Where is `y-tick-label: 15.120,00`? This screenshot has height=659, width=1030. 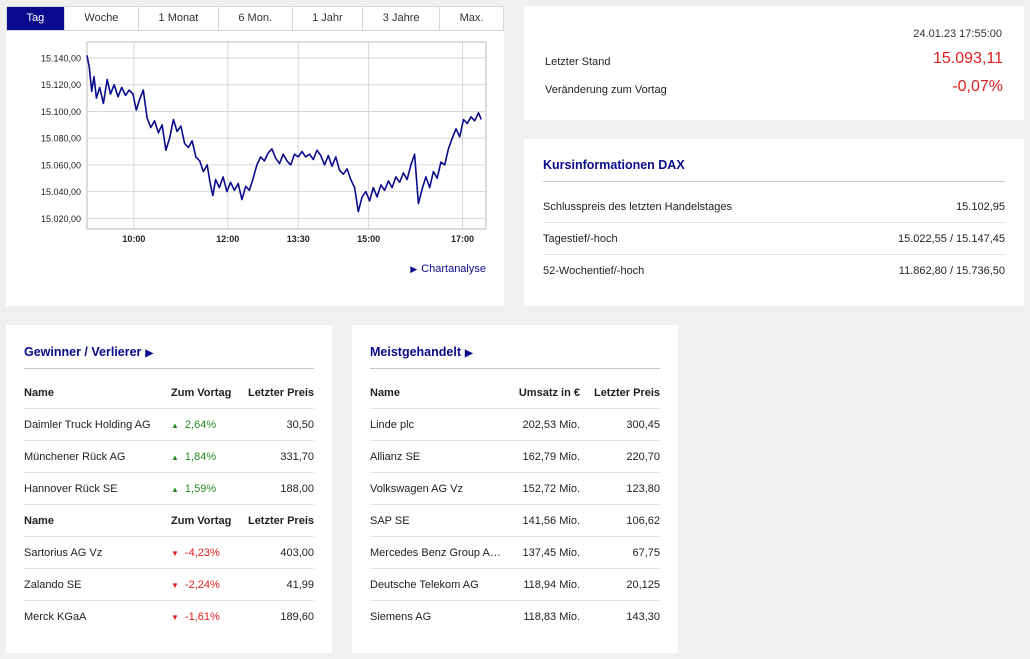 y-tick-label: 15.120,00 is located at coordinates (61, 85).